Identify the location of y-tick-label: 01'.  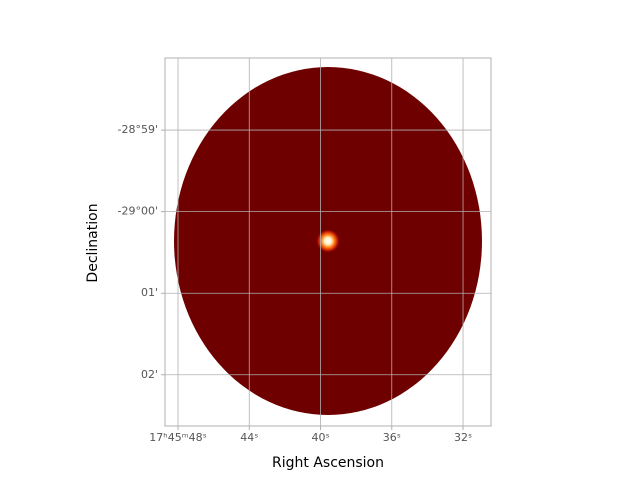
(149, 292).